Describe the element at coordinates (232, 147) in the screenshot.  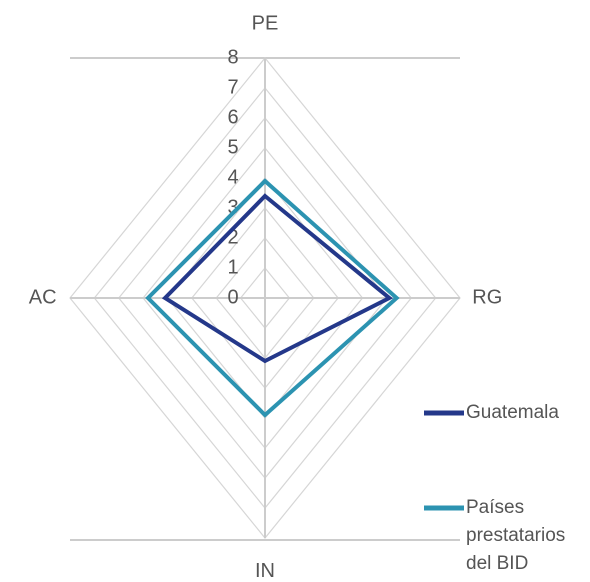
I see `r-tick-label: 5` at that location.